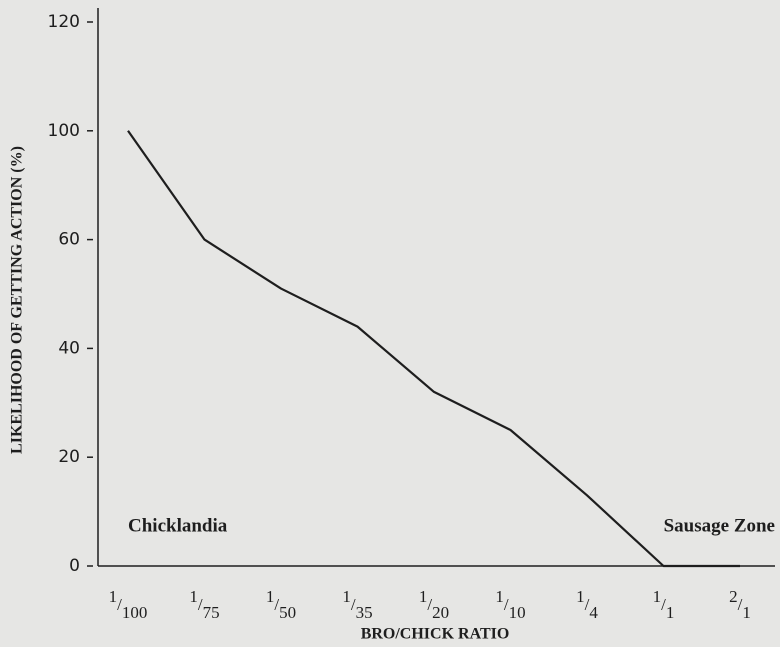 Image resolution: width=780 pixels, height=647 pixels. What do you see at coordinates (510, 604) in the screenshot?
I see `x-tick-label: 1/10` at bounding box center [510, 604].